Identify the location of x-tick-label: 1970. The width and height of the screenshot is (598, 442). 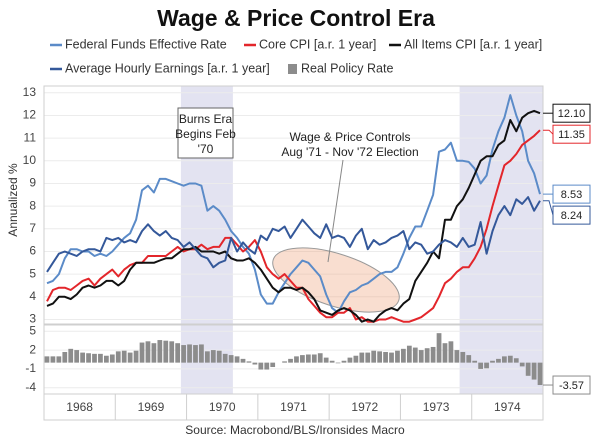
(222, 407).